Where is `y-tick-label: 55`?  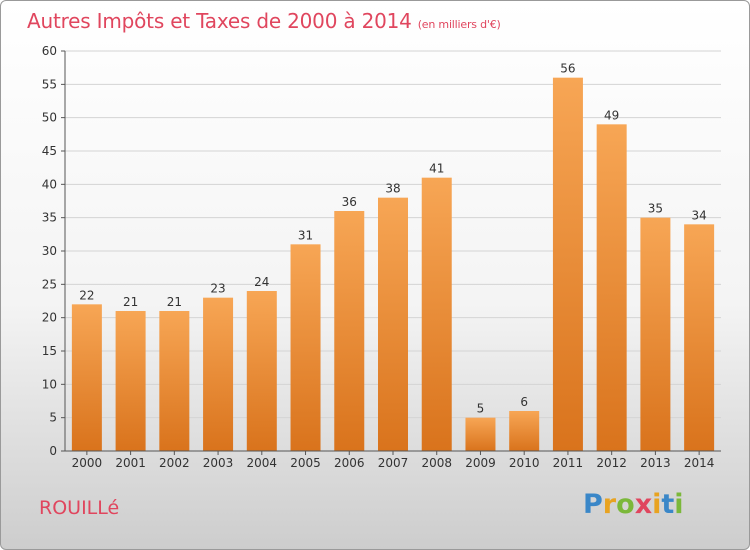 y-tick-label: 55 is located at coordinates (49, 84).